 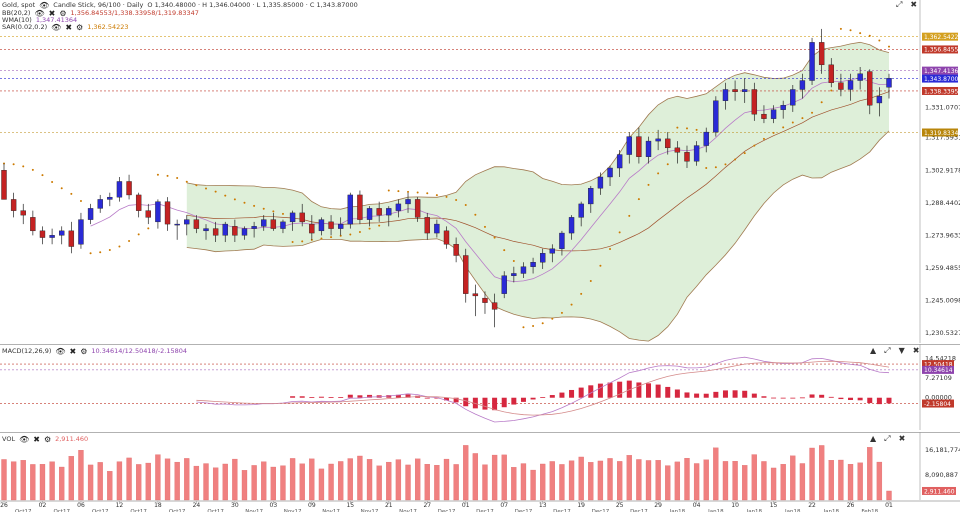 I want to click on vol-legend: VOL 👁 ✖ ⚙ 2,911.460, so click(x=45, y=439).